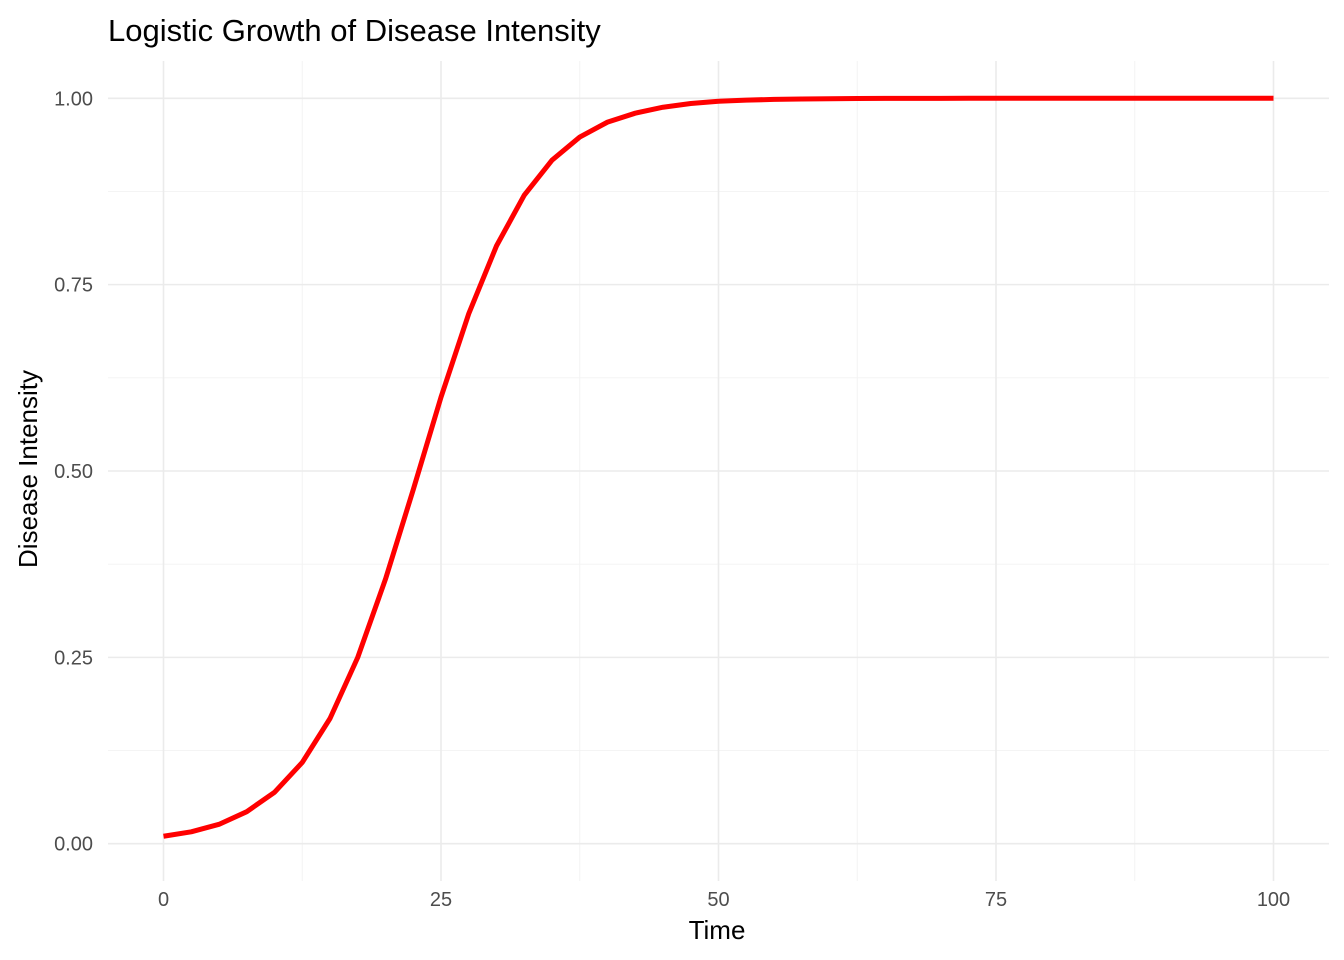 The width and height of the screenshot is (1344, 960). What do you see at coordinates (73, 658) in the screenshot?
I see `y-tick-label: 0.25` at bounding box center [73, 658].